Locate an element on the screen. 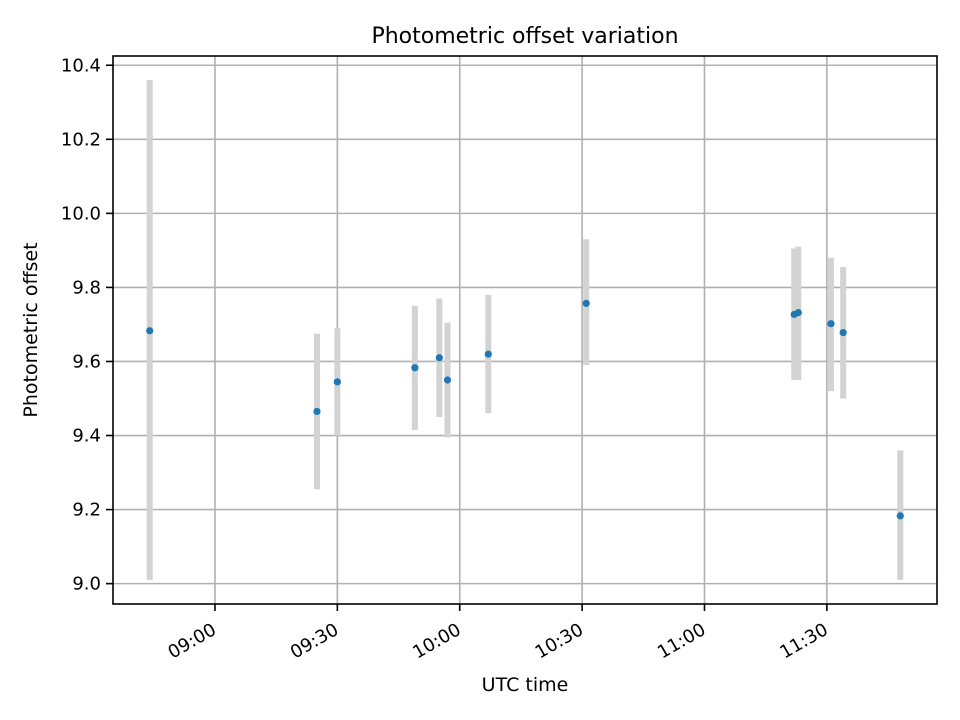 This screenshot has width=960, height=720. chart-title: Photometric offset variation is located at coordinates (524, 36).